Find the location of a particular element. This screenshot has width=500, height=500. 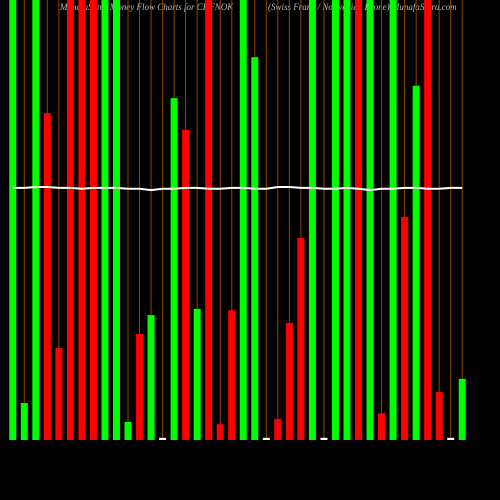

chart-title: MunafaSutra Money Flow Charts for CHFNOK is located at coordinates (146, 7).